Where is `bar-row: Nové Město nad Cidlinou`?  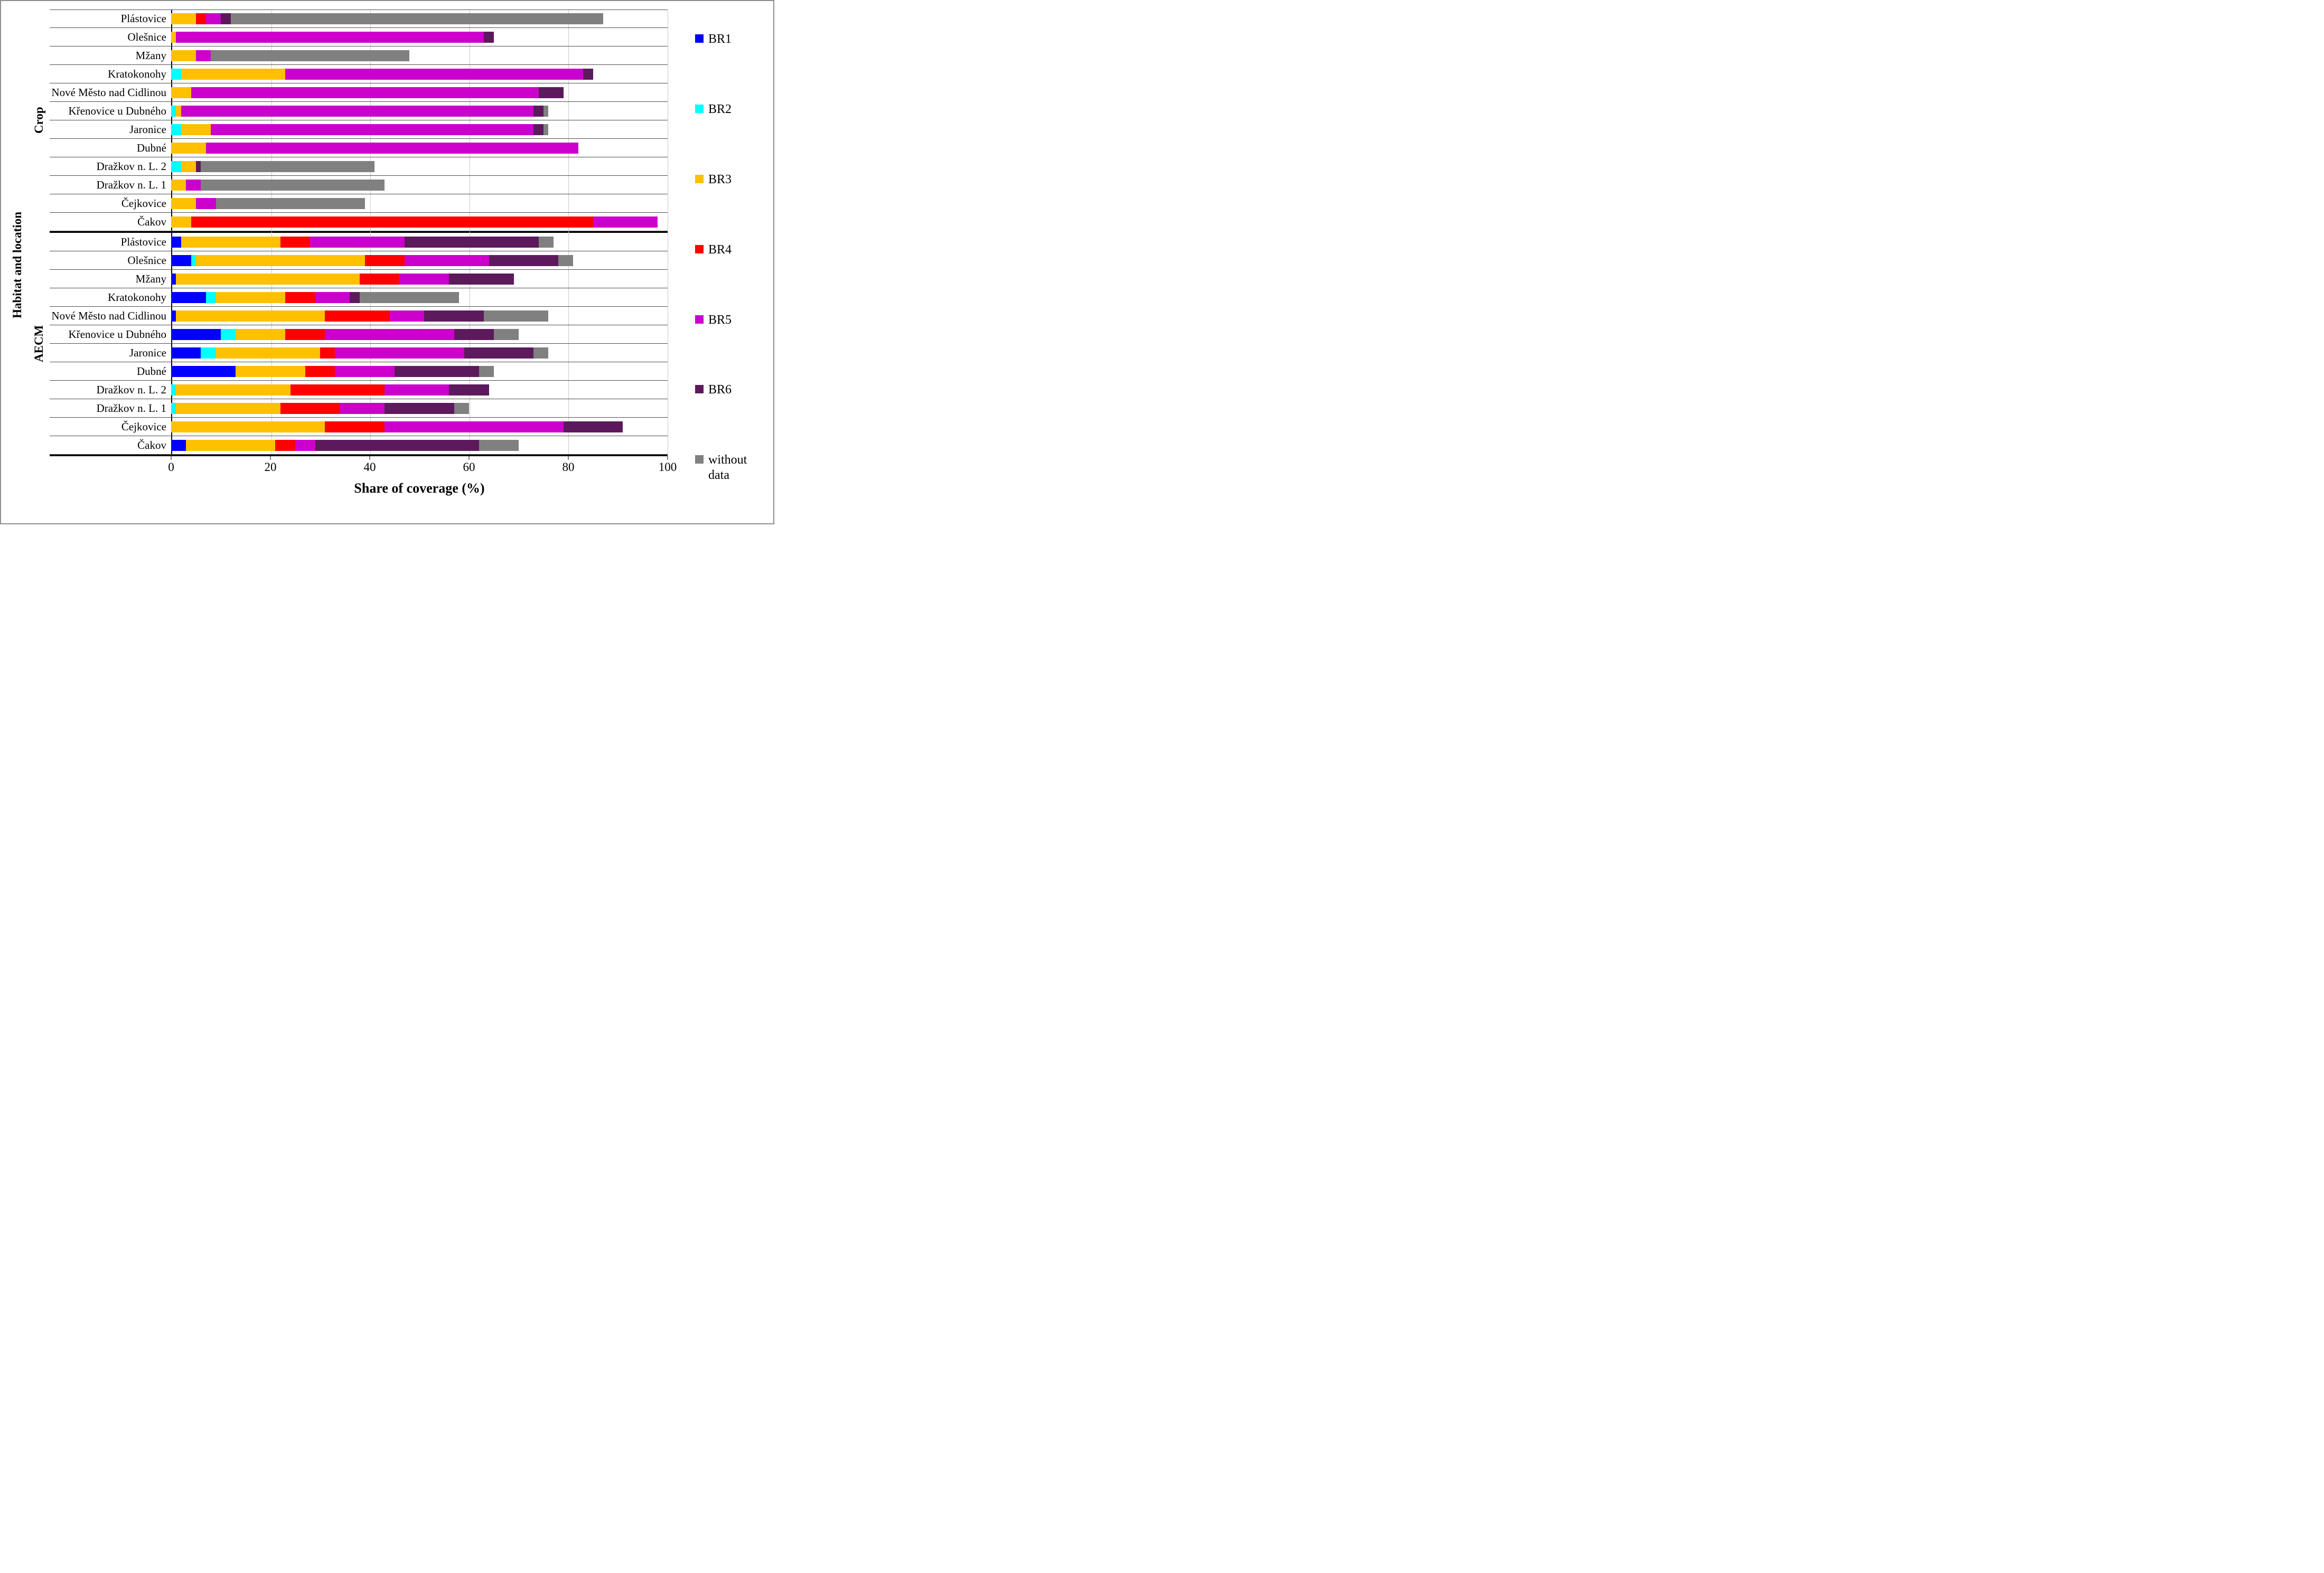
bar-row: Nové Město nad Cidlinou is located at coordinates (359, 93).